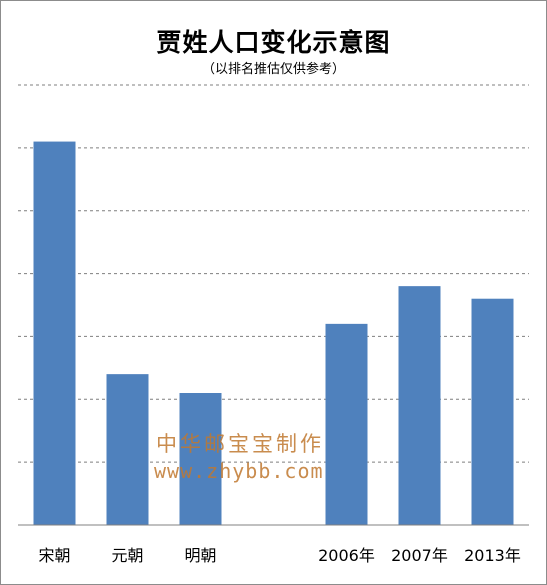 This screenshot has width=547, height=585. What do you see at coordinates (240, 444) in the screenshot?
I see `watermark-logo-text: 中华邮宝宝制作` at bounding box center [240, 444].